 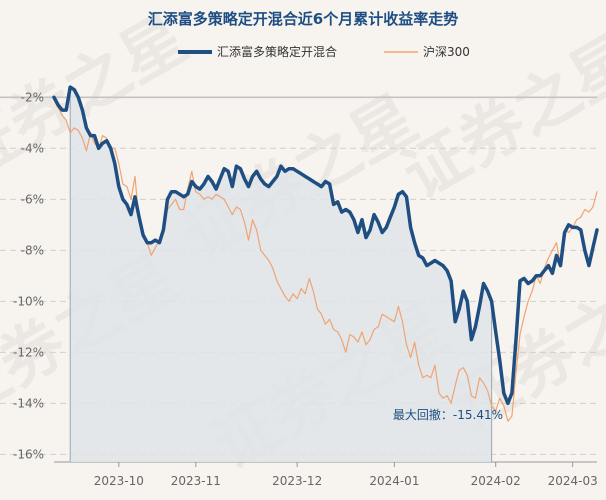 I want to click on y-axis: -2% -4% -6% -8% -10% -12% -14% -16%, so click(x=28, y=275).